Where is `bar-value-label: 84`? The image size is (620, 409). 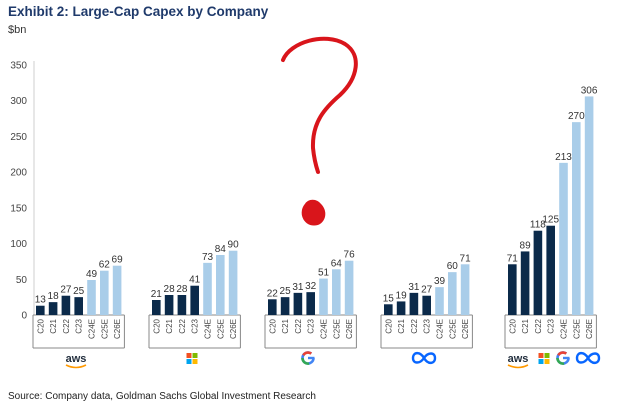
bar-value-label: 84 is located at coordinates (221, 249).